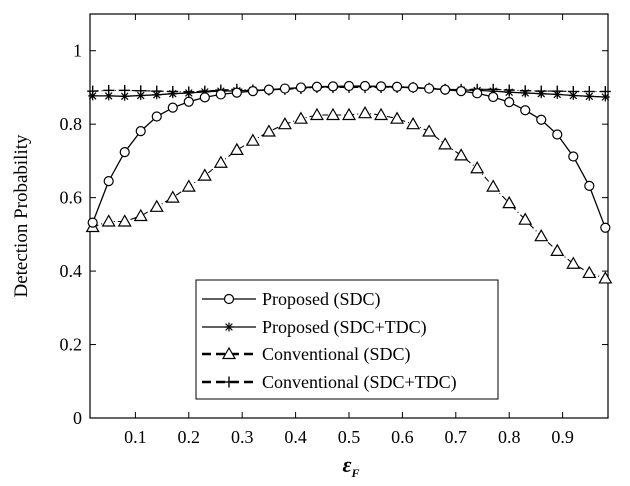 Image resolution: width=630 pixels, height=486 pixels. I want to click on legend-label: Conventional (SDC+TDC), so click(359, 382).